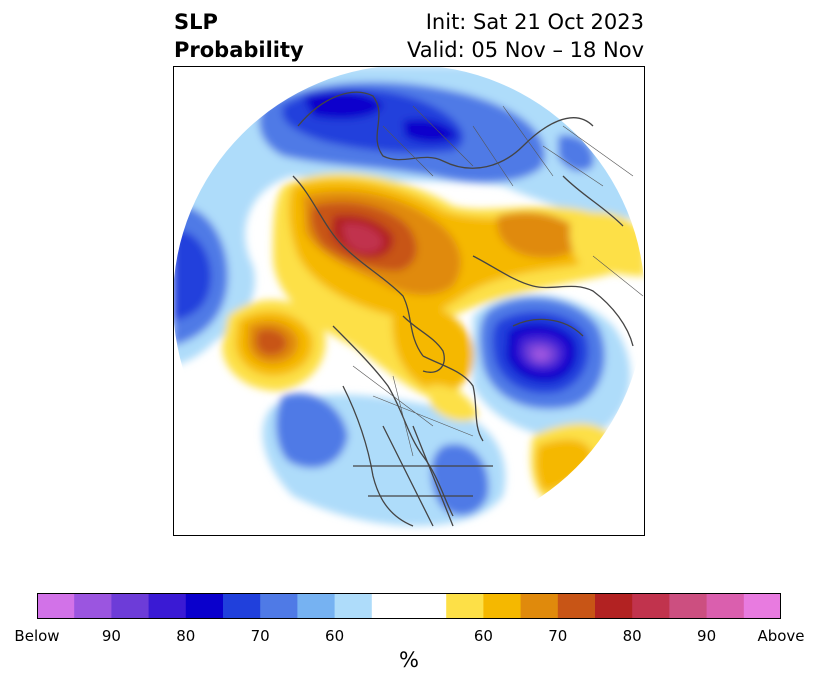 The image size is (819, 686). I want to click on map-title: SLP Probability, so click(239, 36).